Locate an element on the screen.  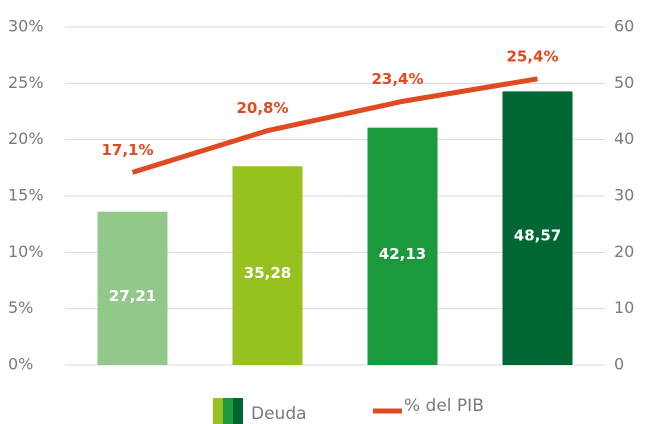
y-tick-label: 10% is located at coordinates (26, 251).